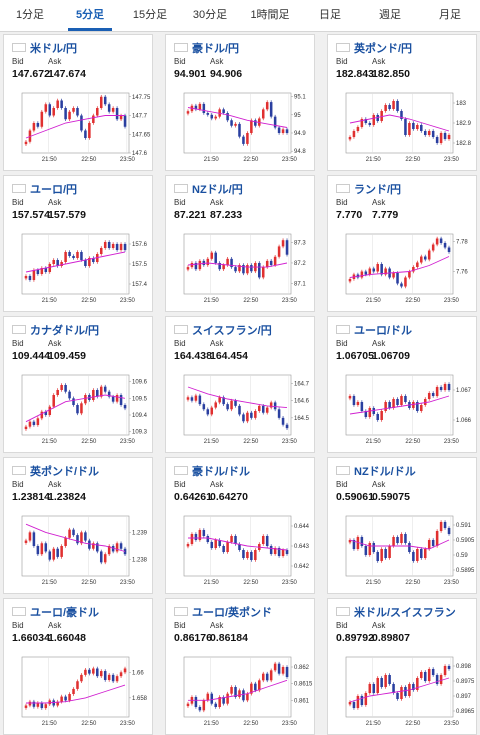 The image size is (480, 735). I want to click on price-chart: 0.862 0.8615 0.861 21:50 22:50 23:50, so click(241, 693).